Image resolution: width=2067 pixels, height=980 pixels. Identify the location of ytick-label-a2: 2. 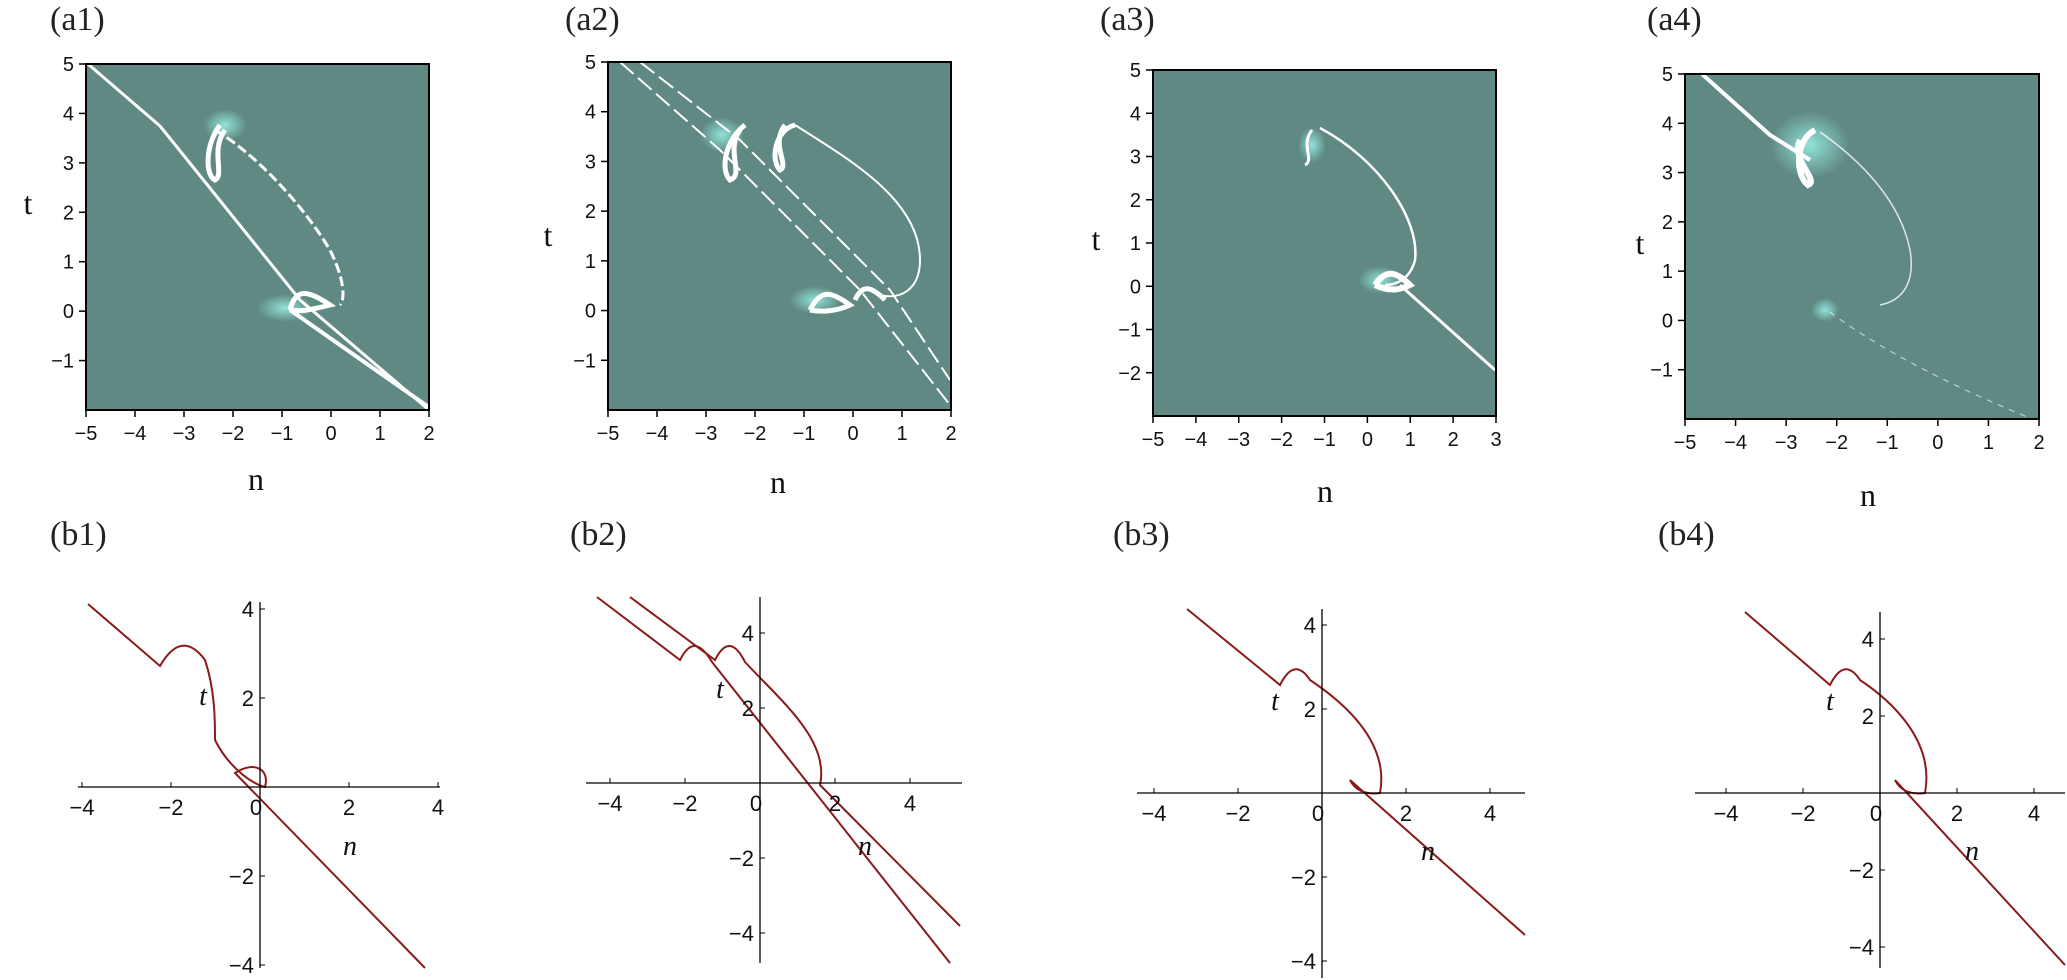
(590, 212).